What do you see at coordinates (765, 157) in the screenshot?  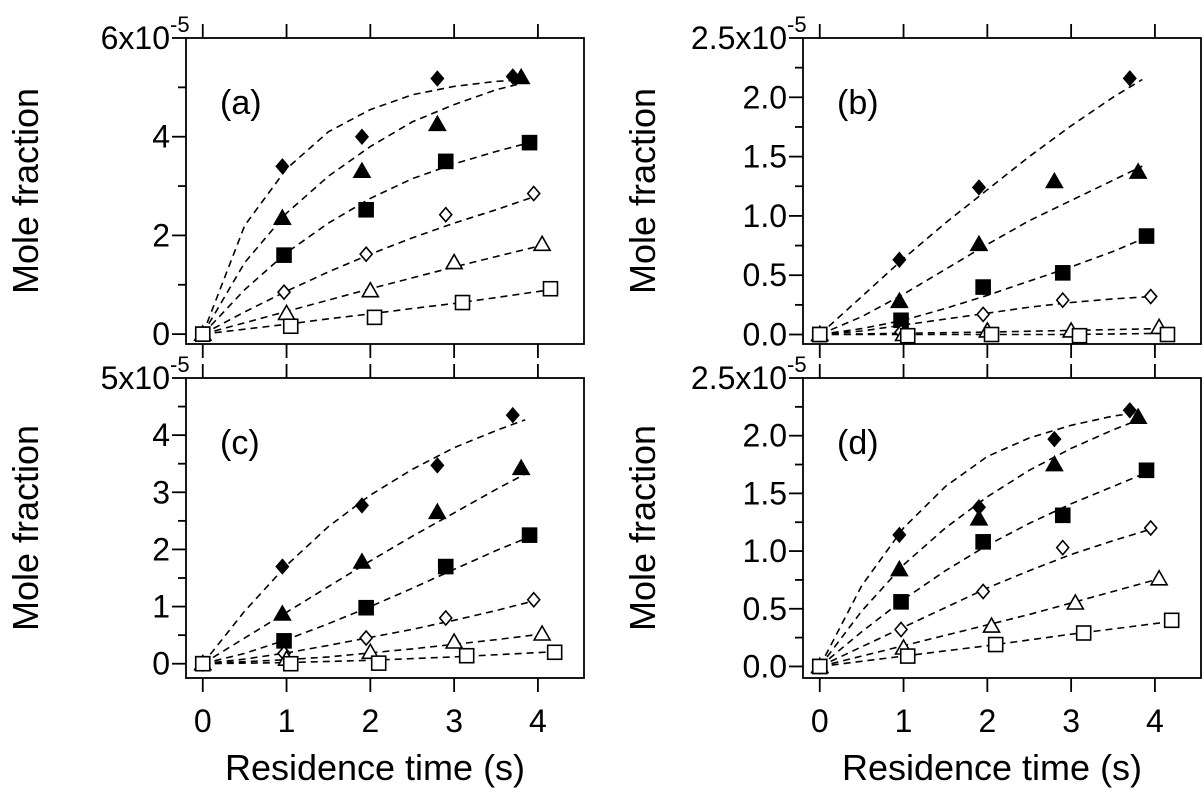 I see `y-tick-label: 1.5` at bounding box center [765, 157].